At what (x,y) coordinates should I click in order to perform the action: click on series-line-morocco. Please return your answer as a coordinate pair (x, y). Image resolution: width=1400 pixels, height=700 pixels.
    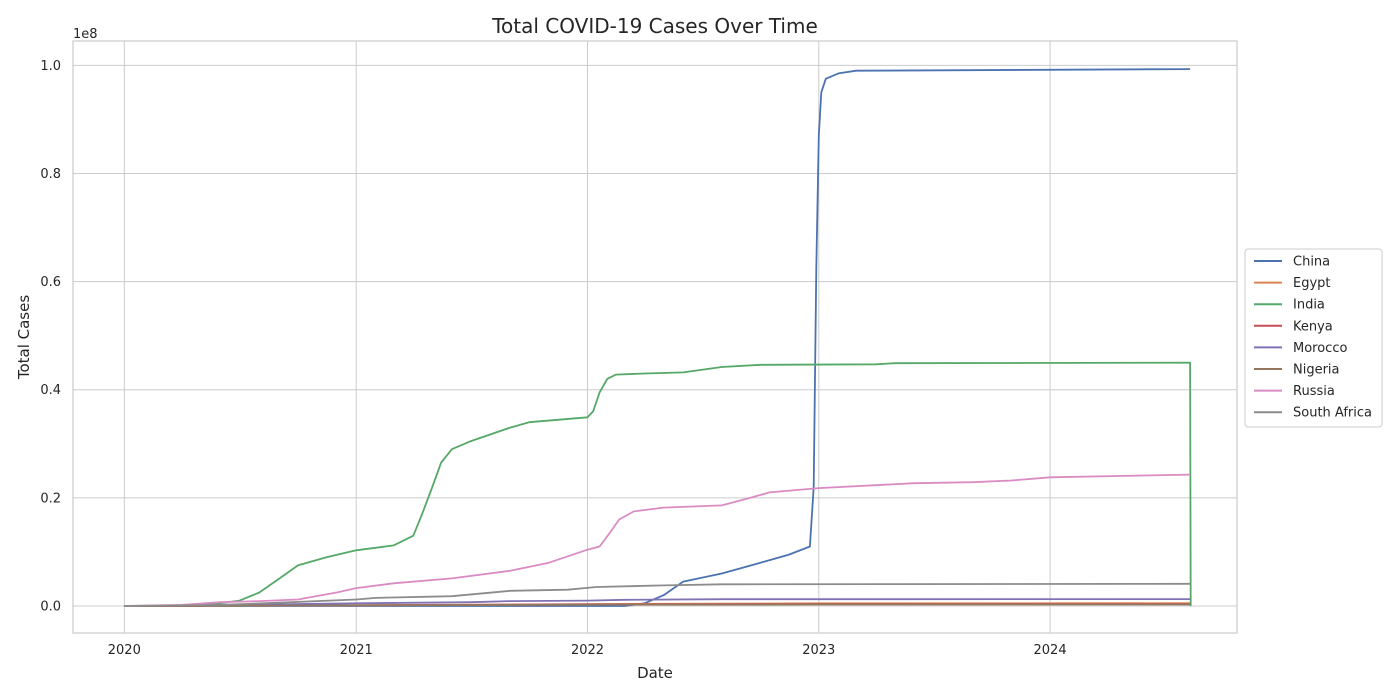
    Looking at the image, I should click on (657, 602).